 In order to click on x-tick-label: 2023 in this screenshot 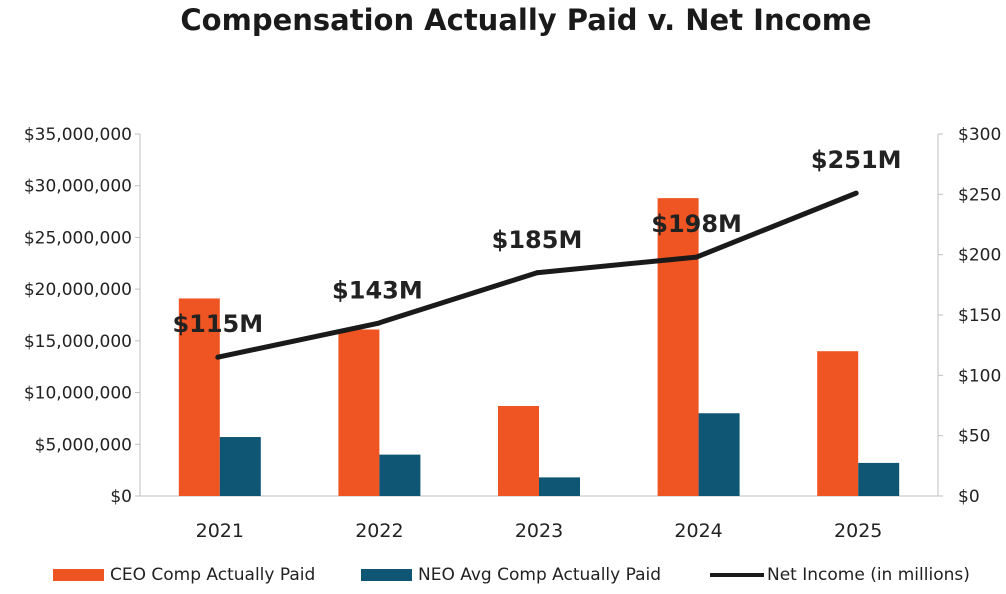, I will do `click(539, 531)`.